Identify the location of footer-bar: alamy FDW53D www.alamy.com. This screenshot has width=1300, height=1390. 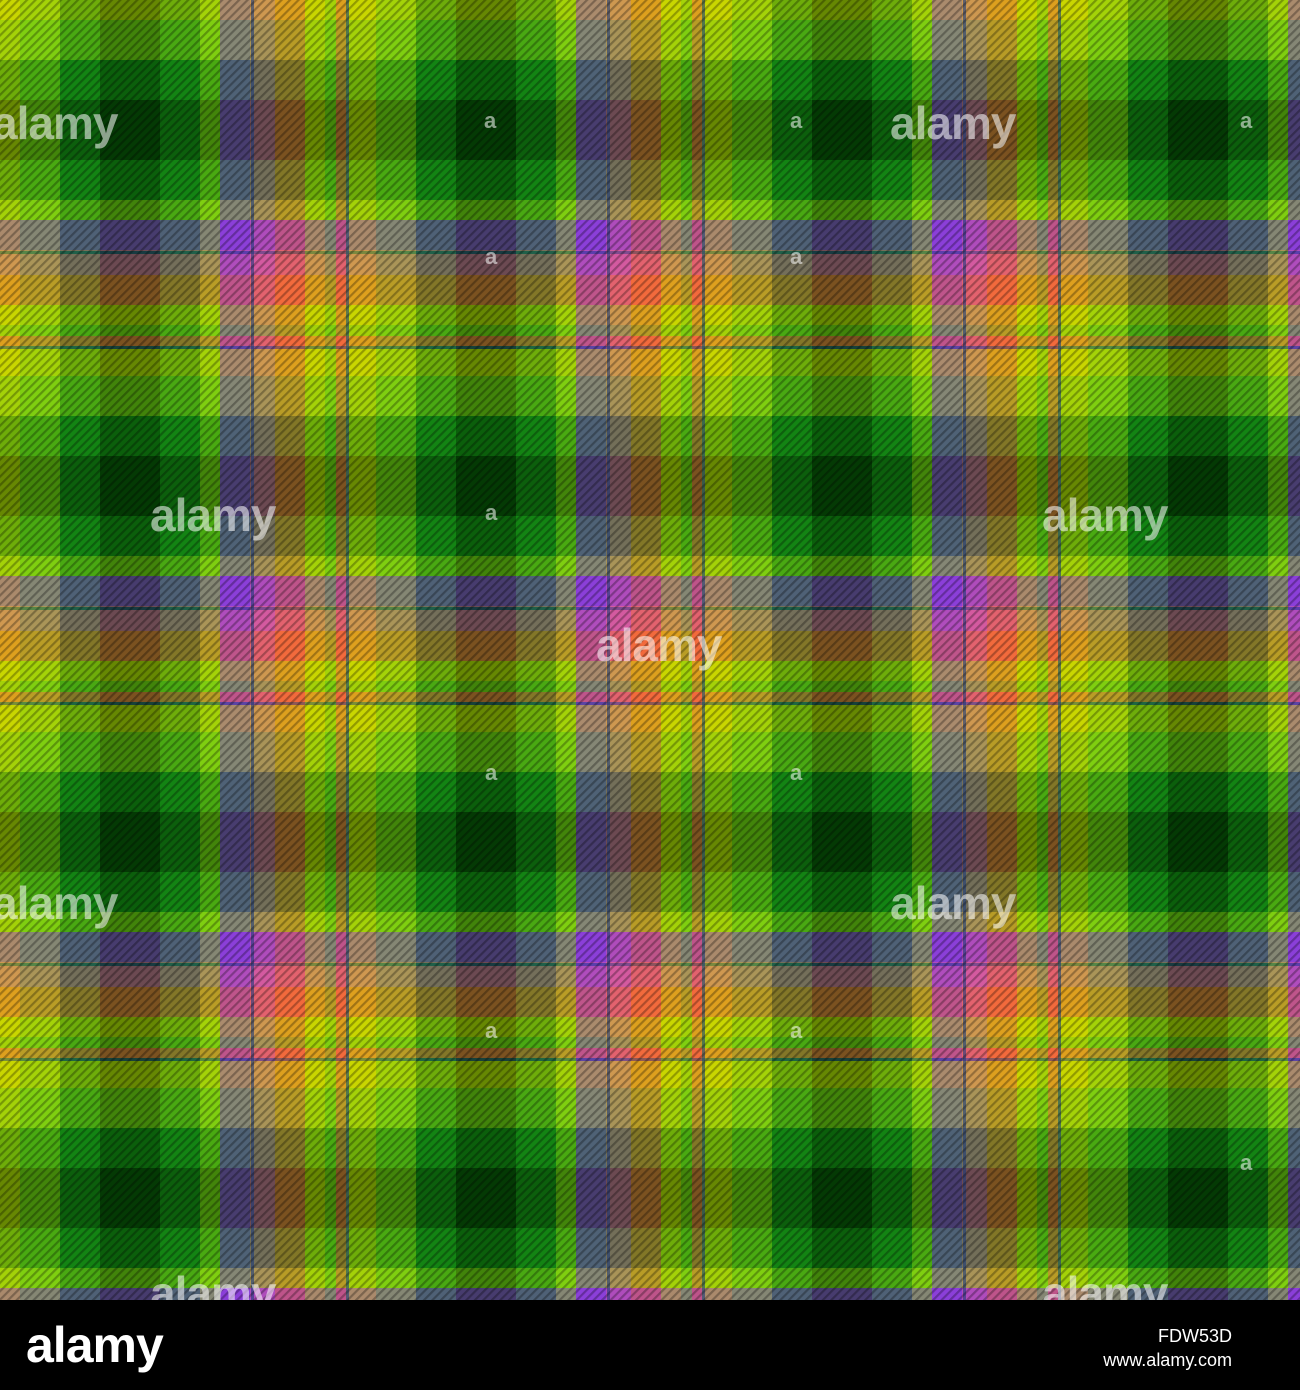
(650, 1345).